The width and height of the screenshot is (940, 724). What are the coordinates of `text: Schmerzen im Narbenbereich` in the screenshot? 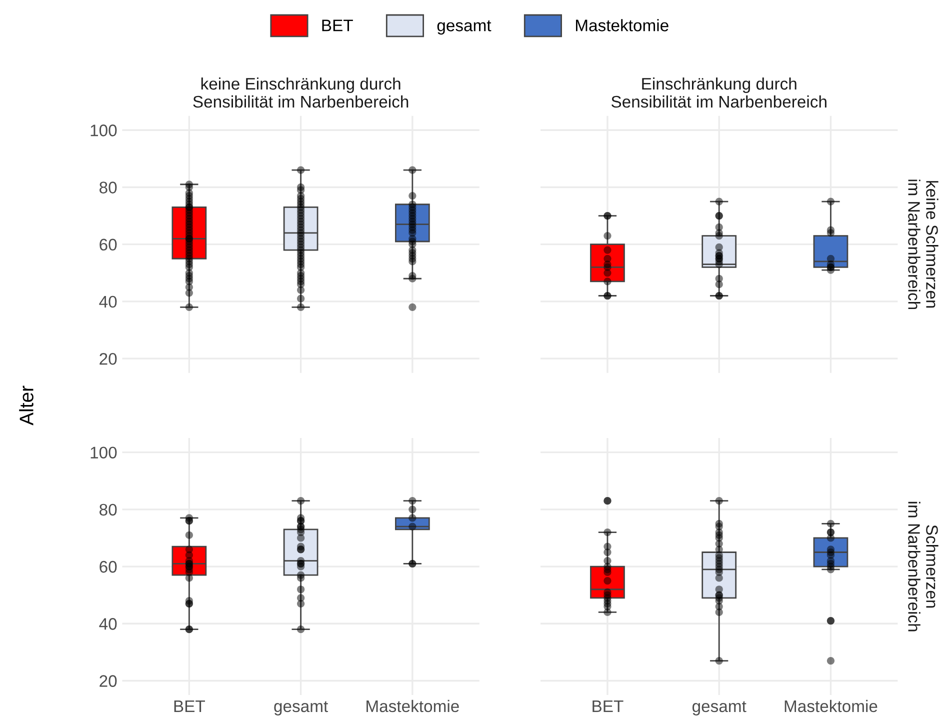 It's located at (923, 567).